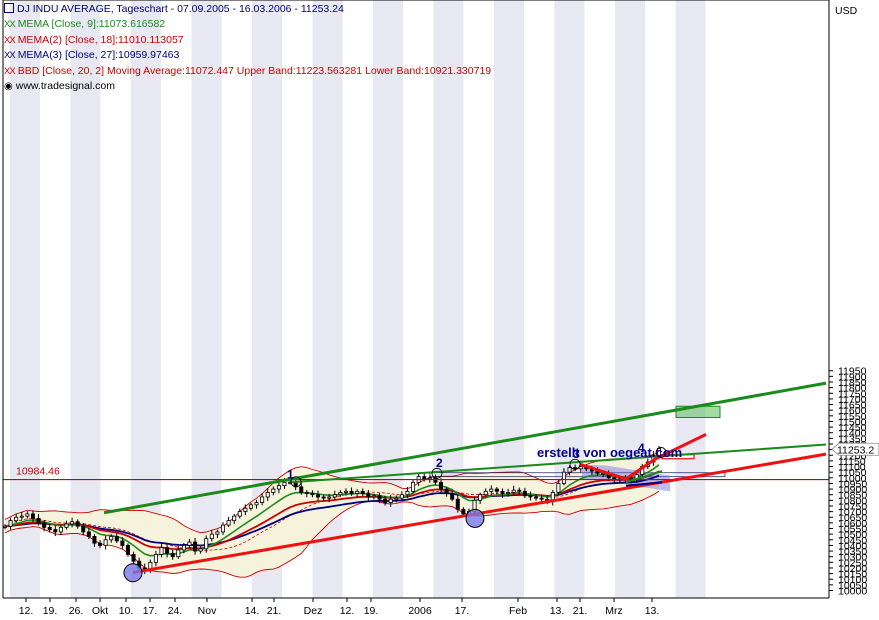 Image resolution: width=879 pixels, height=620 pixels. What do you see at coordinates (852, 383) in the screenshot?
I see `y-tick-label: 11850` at bounding box center [852, 383].